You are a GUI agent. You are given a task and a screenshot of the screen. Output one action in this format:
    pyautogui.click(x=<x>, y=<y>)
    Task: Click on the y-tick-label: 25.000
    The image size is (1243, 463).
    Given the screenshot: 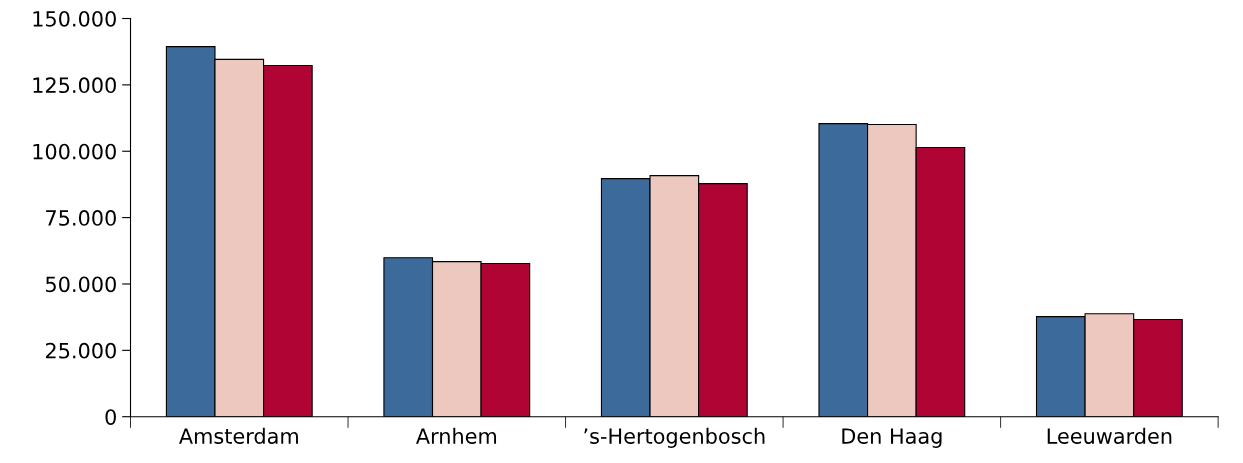 What is the action you would take?
    pyautogui.click(x=80, y=350)
    